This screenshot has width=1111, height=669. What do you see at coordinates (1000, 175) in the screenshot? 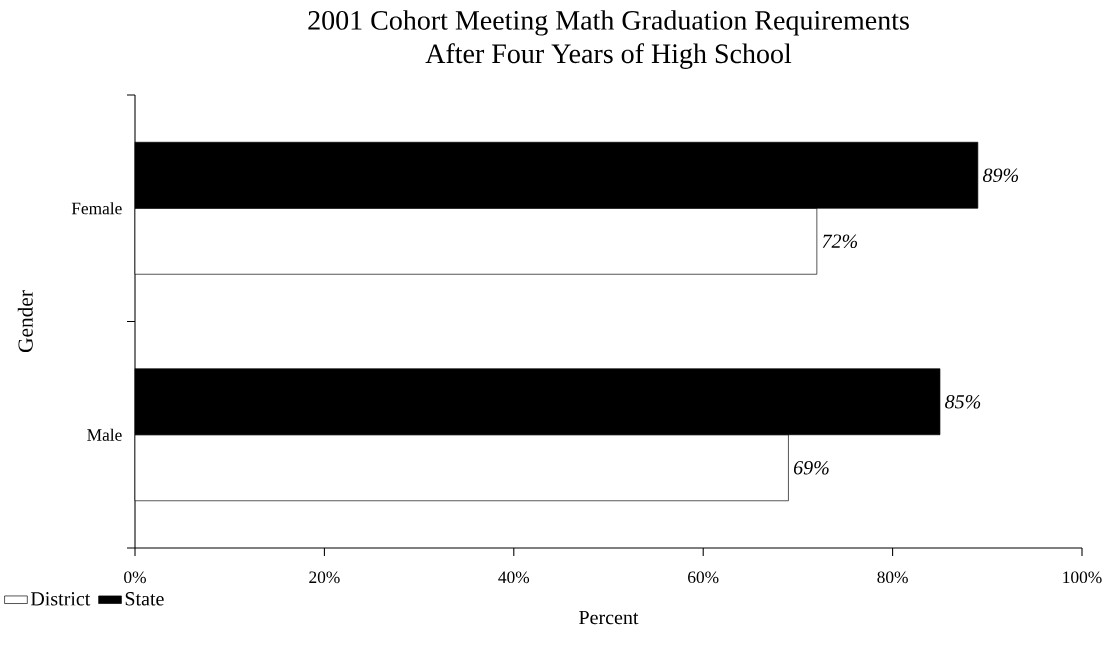
I see `data-label: 89%` at bounding box center [1000, 175].